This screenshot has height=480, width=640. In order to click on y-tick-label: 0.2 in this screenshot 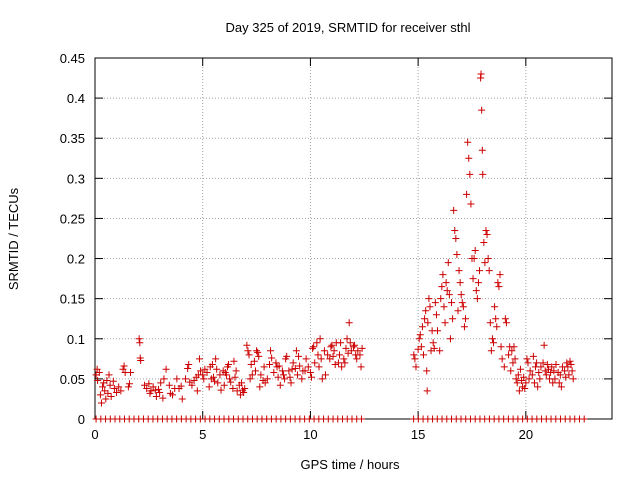, I will do `click(76, 259)`.